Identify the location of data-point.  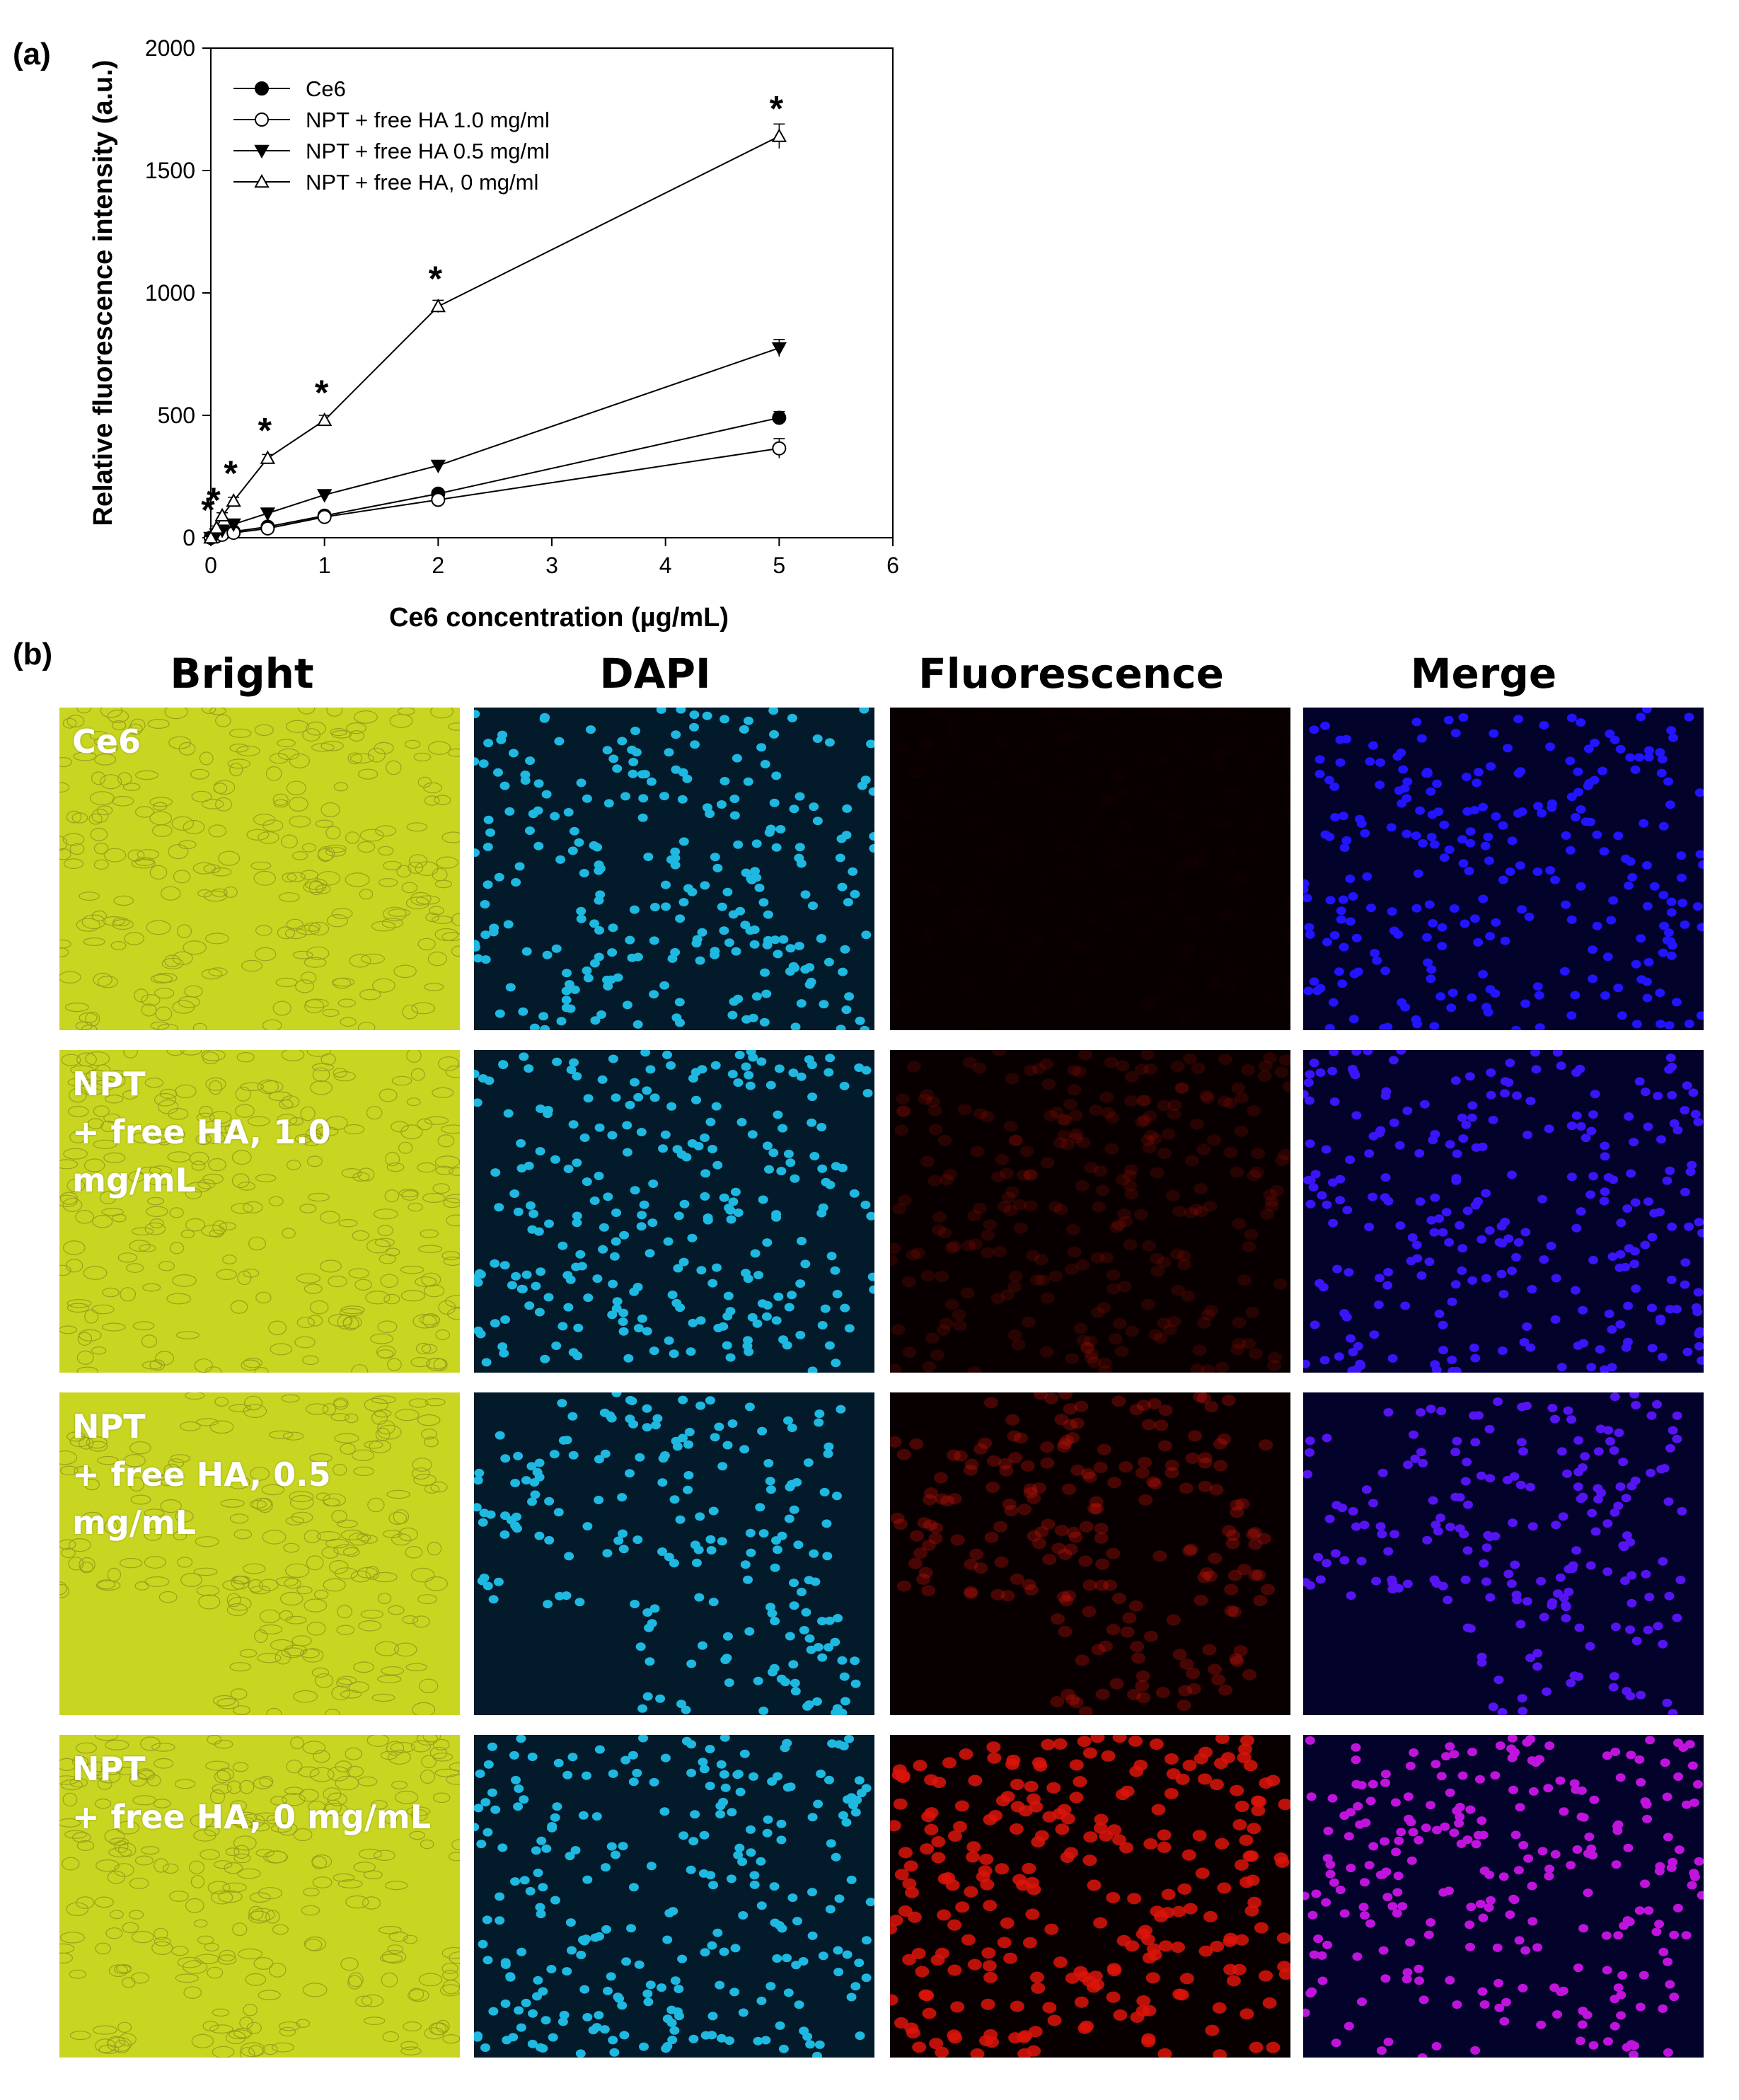
(233, 525).